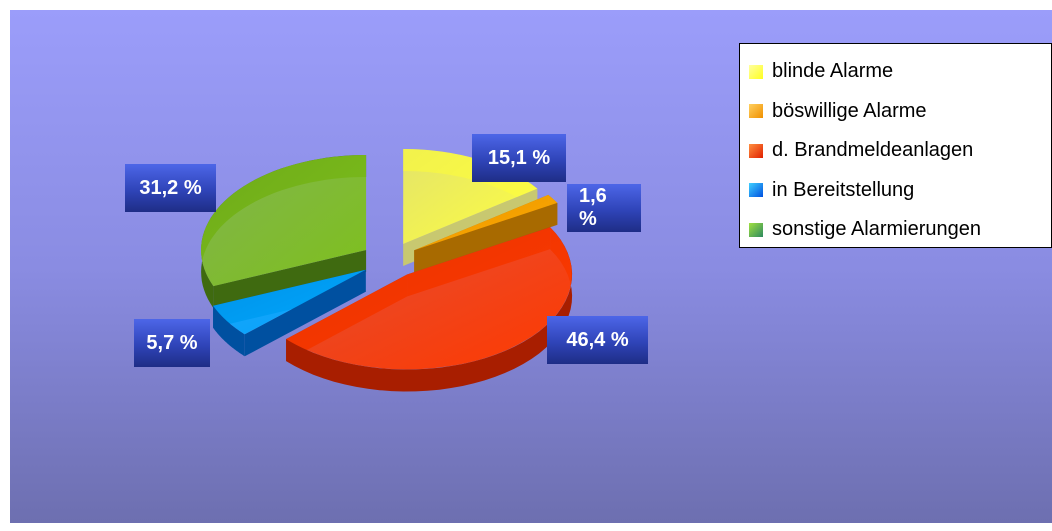  What do you see at coordinates (597, 340) in the screenshot?
I see `data-label-brandmeldeanlagen: 46,4 %` at bounding box center [597, 340].